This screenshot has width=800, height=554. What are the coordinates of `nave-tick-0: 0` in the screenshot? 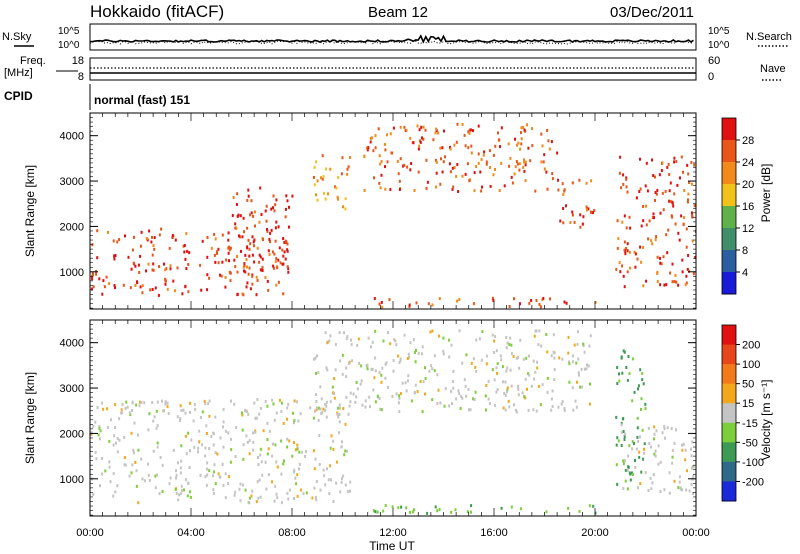 It's located at (711, 77).